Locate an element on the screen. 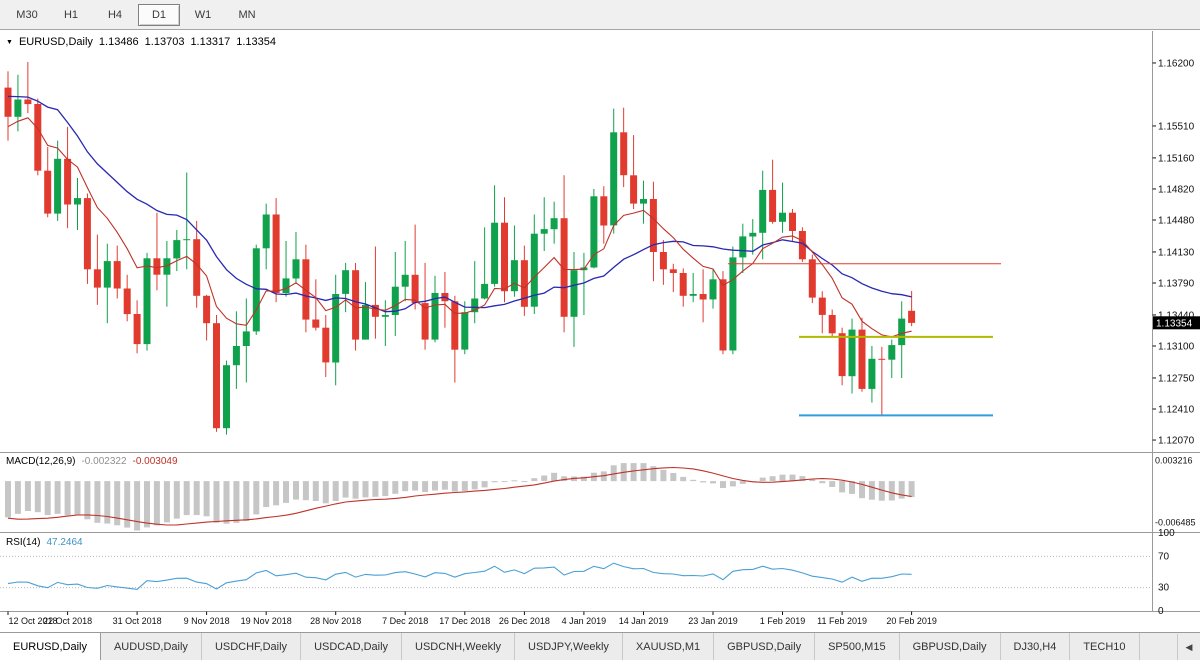 The width and height of the screenshot is (1200, 660). svg-text: 19 Nov 2018 is located at coordinates (266, 621).